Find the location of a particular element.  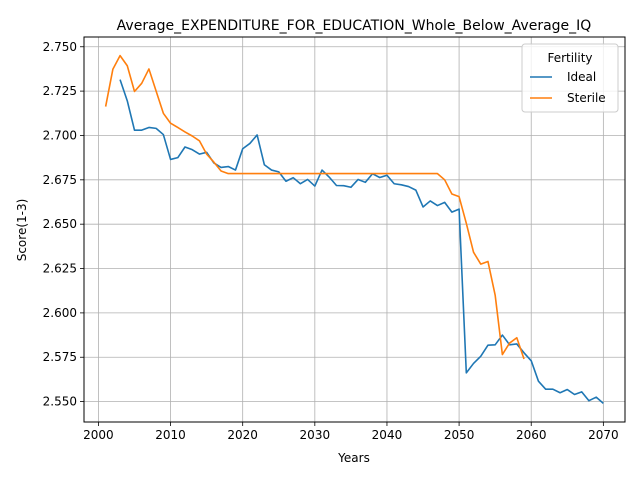

y-tick-label: 2.625 is located at coordinates (60, 269).